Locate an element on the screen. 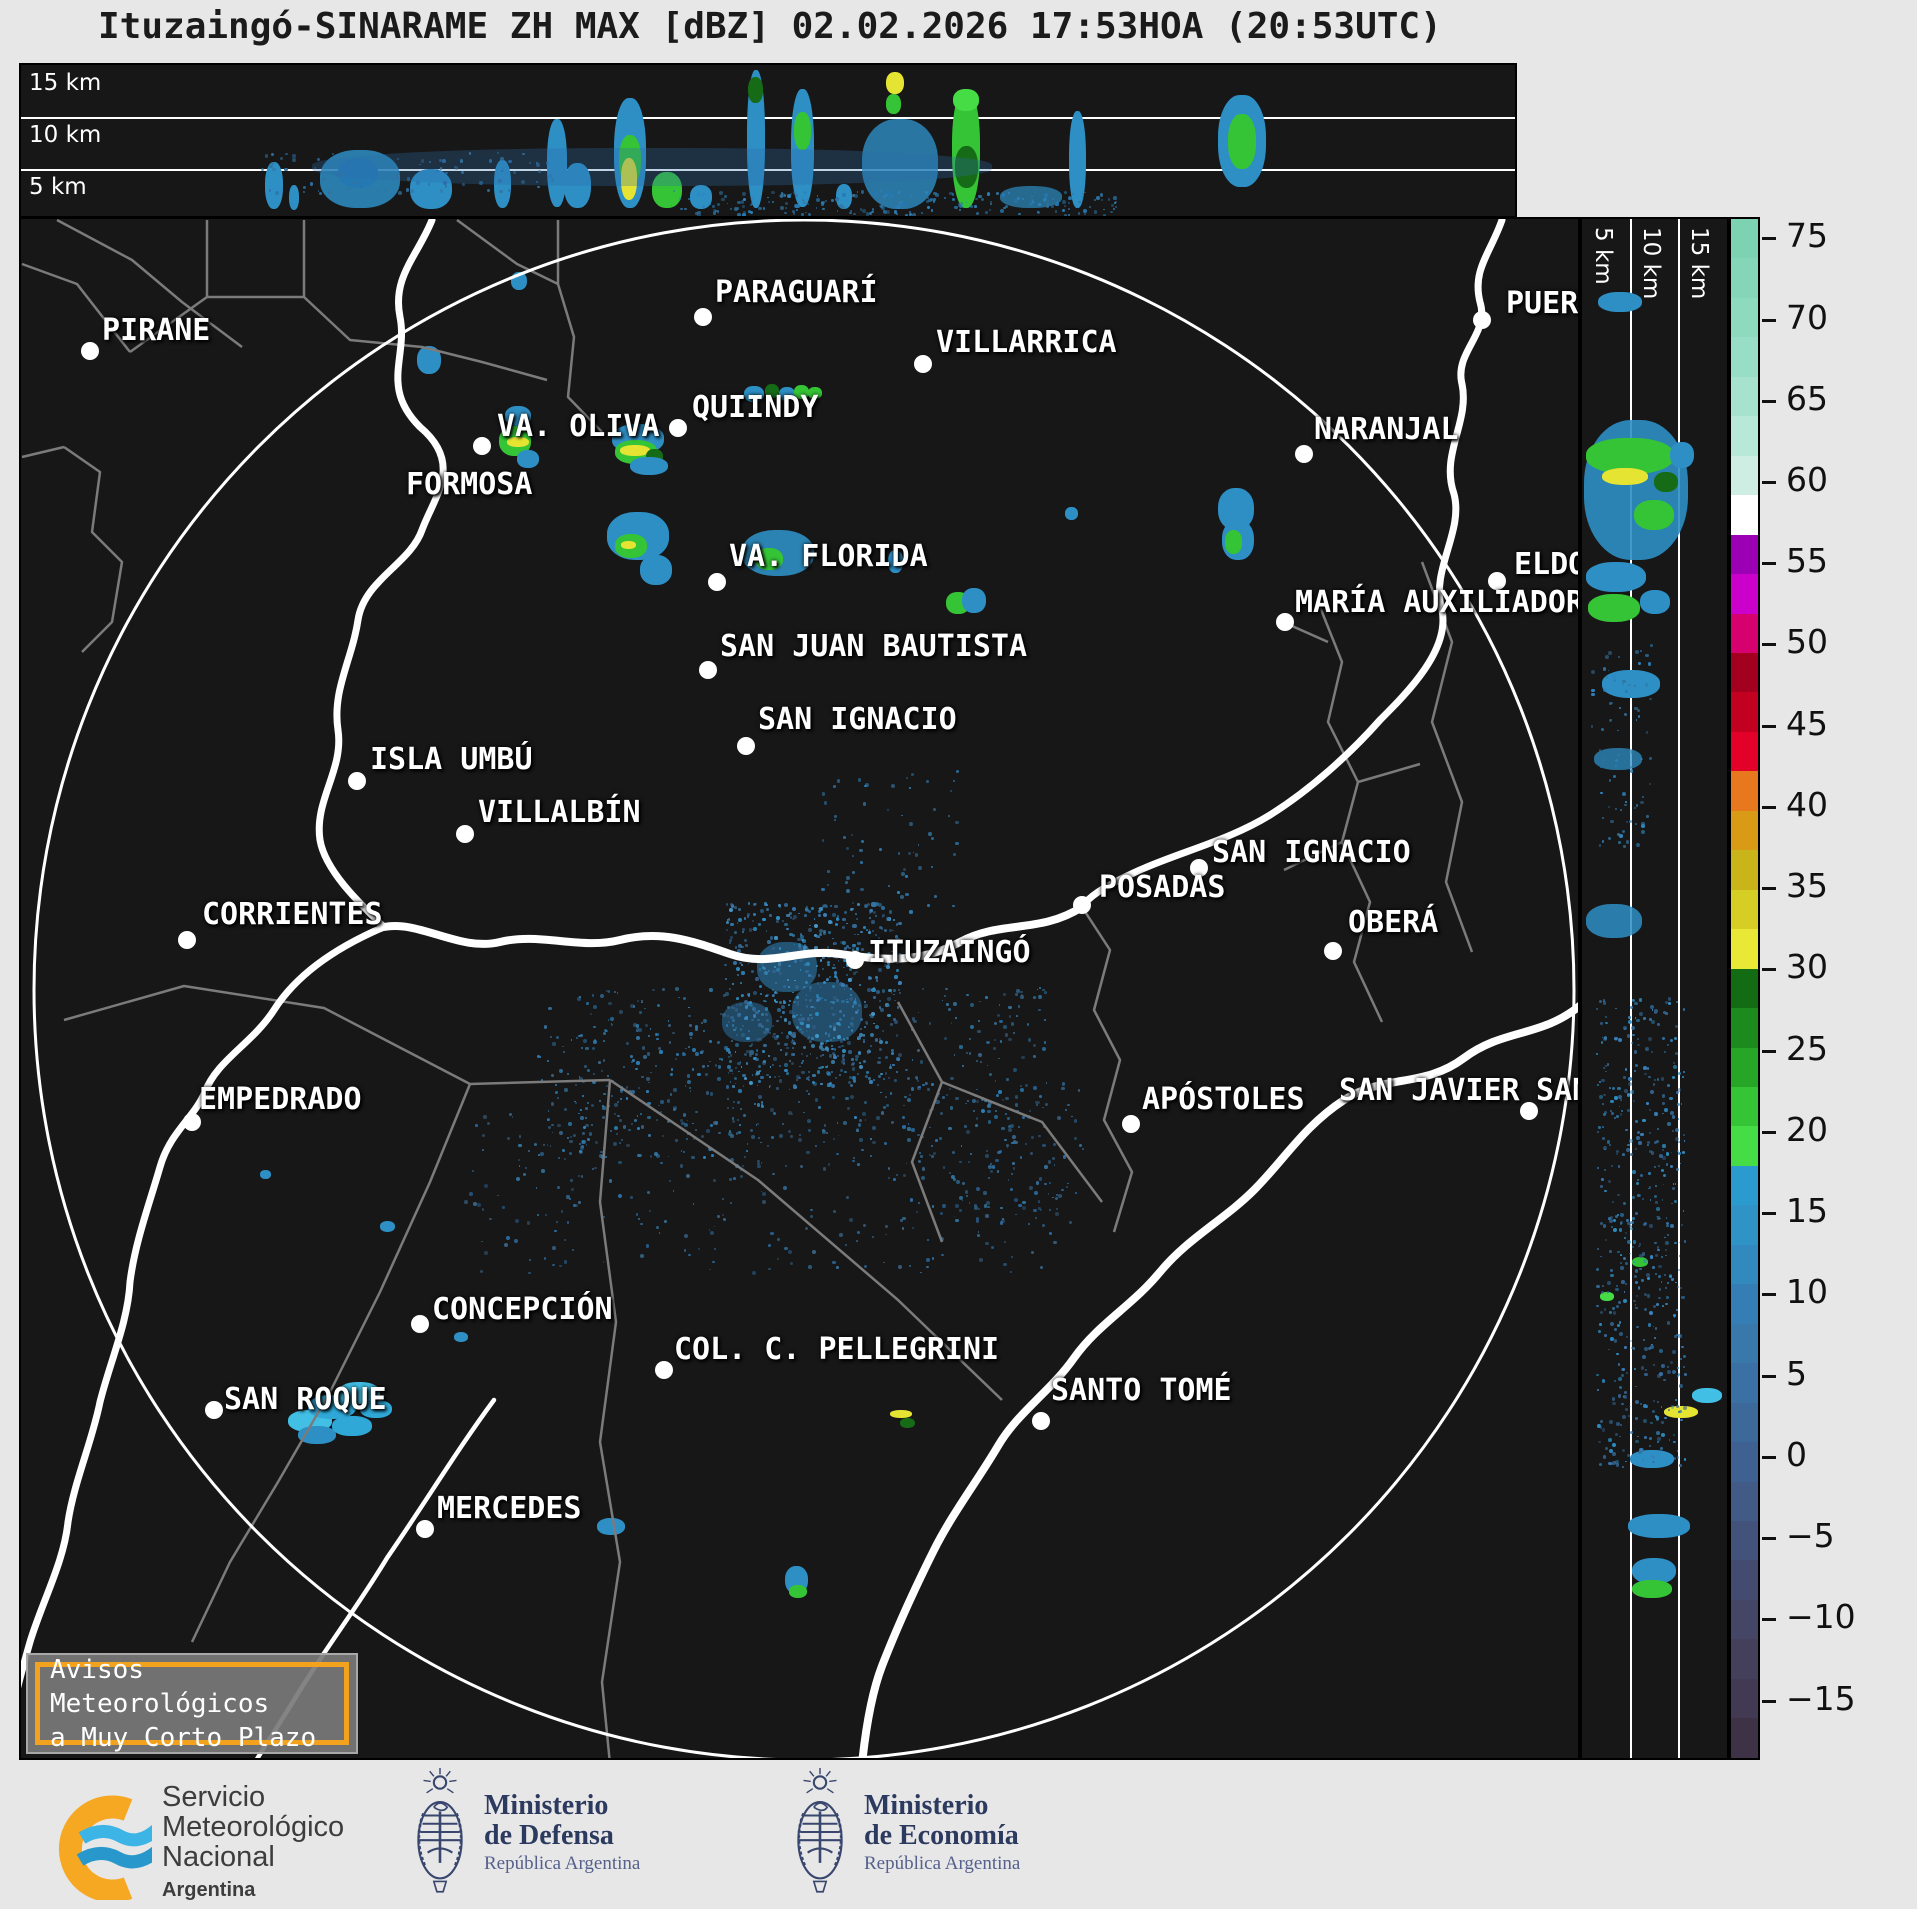 The width and height of the screenshot is (1917, 1909). coat-of-arms-icon is located at coordinates (820, 1830).